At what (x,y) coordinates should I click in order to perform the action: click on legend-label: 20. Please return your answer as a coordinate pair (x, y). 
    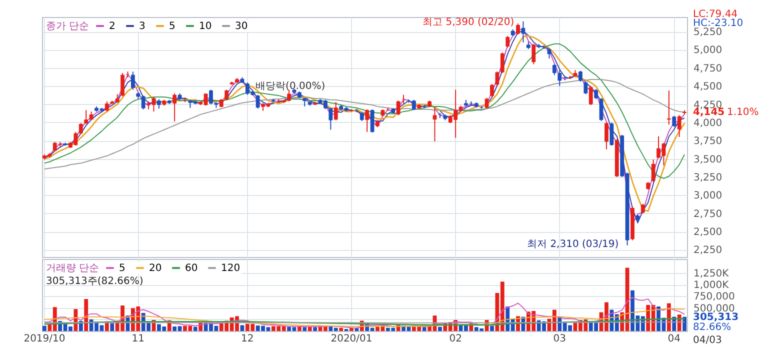
    Looking at the image, I should click on (155, 268).